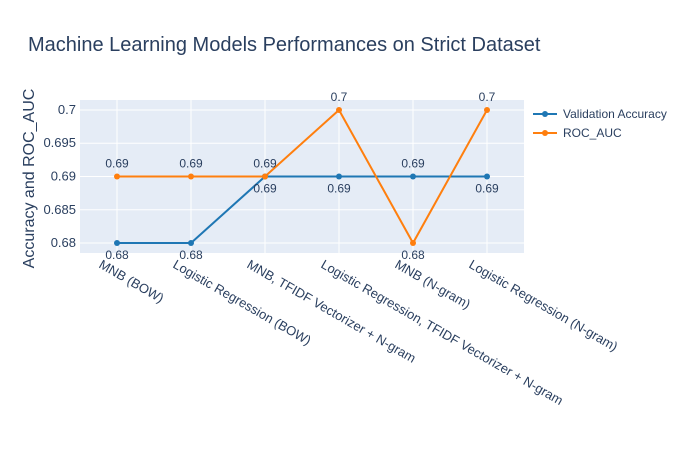  What do you see at coordinates (29, 179) in the screenshot?
I see `y-axis-title: Accuracy and ROC_AUC` at bounding box center [29, 179].